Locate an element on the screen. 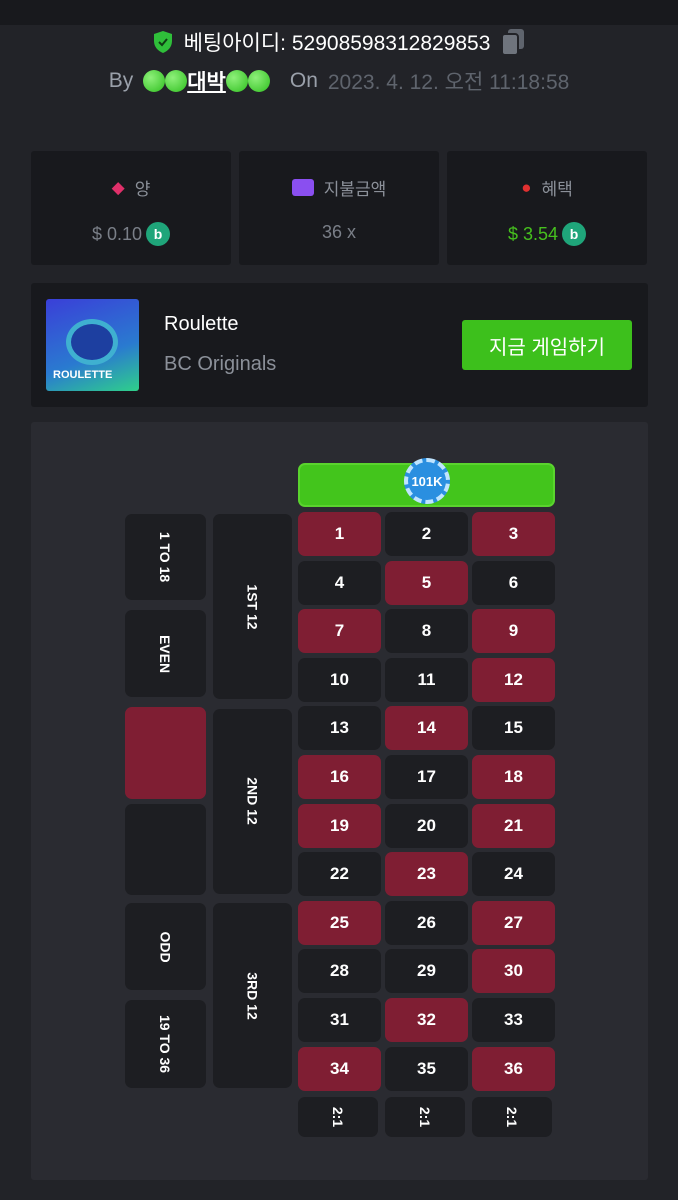 The width and height of the screenshot is (678, 1200). number-label: 13 is located at coordinates (339, 728).